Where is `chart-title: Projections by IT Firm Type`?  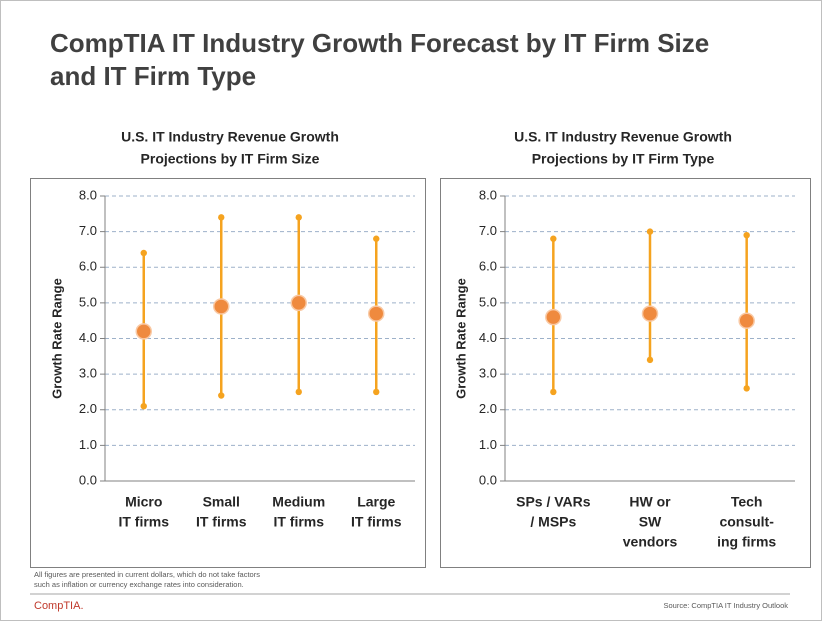 chart-title: Projections by IT Firm Type is located at coordinates (623, 159).